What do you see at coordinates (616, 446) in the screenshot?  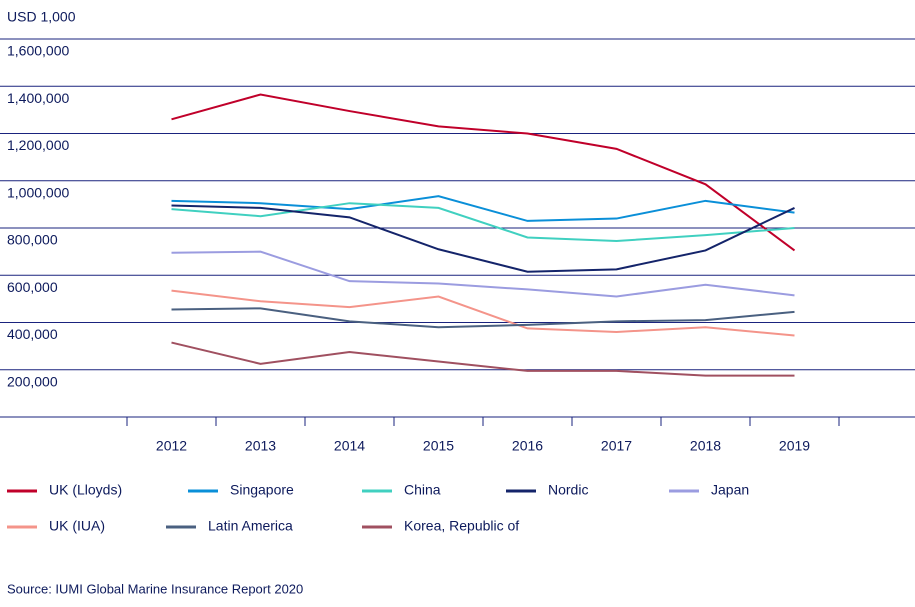 I see `x-tick-label: 2017` at bounding box center [616, 446].